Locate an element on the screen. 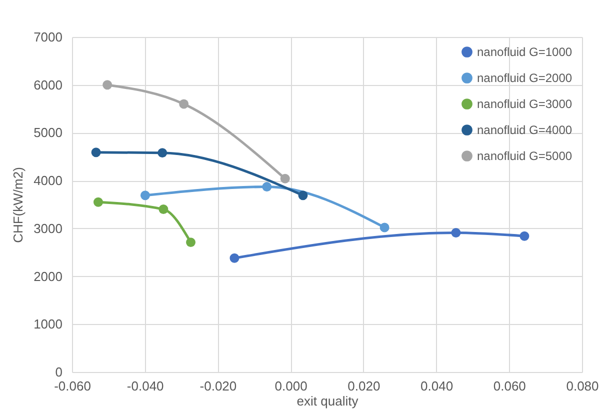 The image size is (613, 410). x-tick-label: -0.020 is located at coordinates (218, 386).